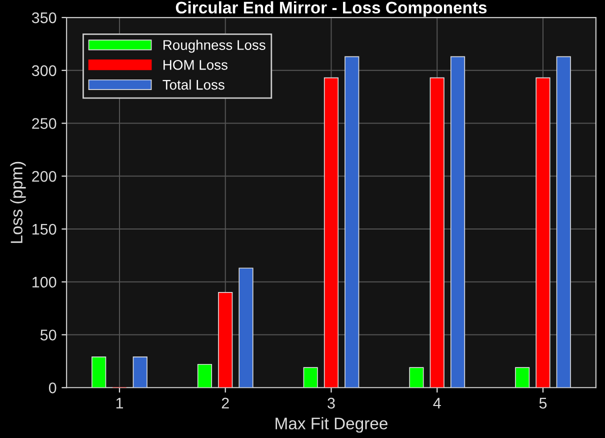  Describe the element at coordinates (44, 229) in the screenshot. I see `y-tick-label: 150` at that location.